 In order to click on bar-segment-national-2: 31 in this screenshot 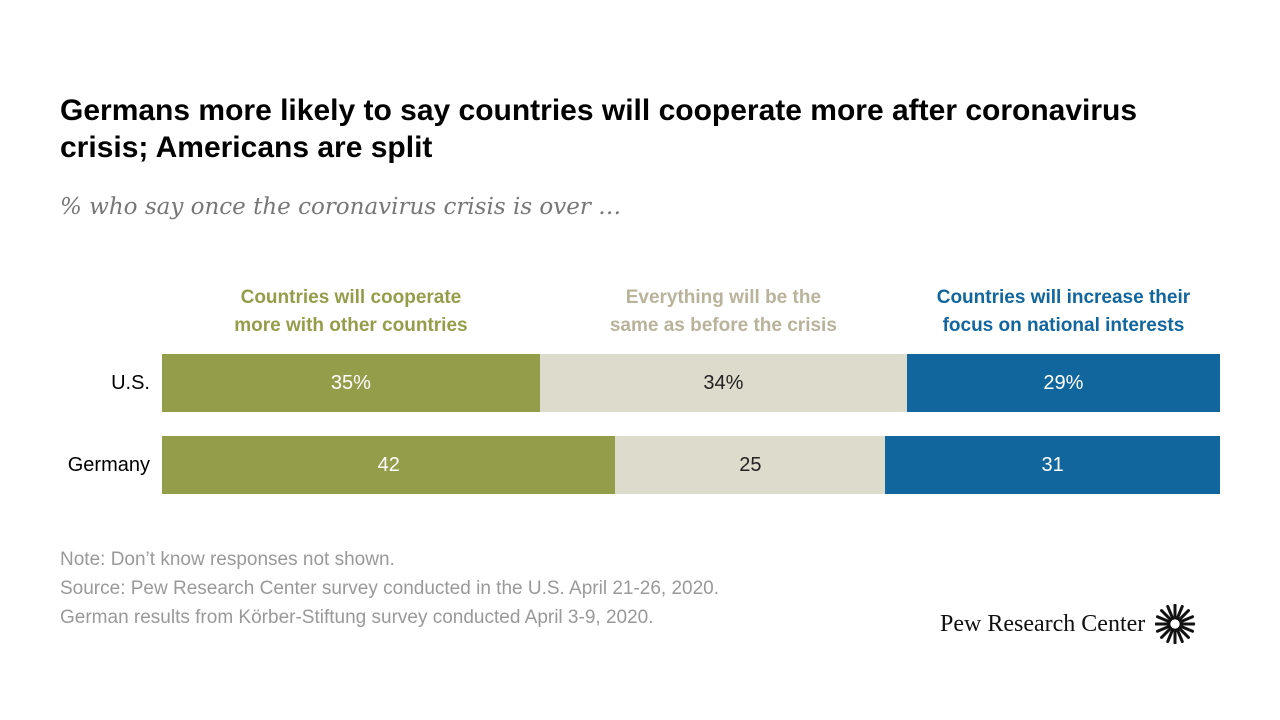, I will do `click(1052, 465)`.